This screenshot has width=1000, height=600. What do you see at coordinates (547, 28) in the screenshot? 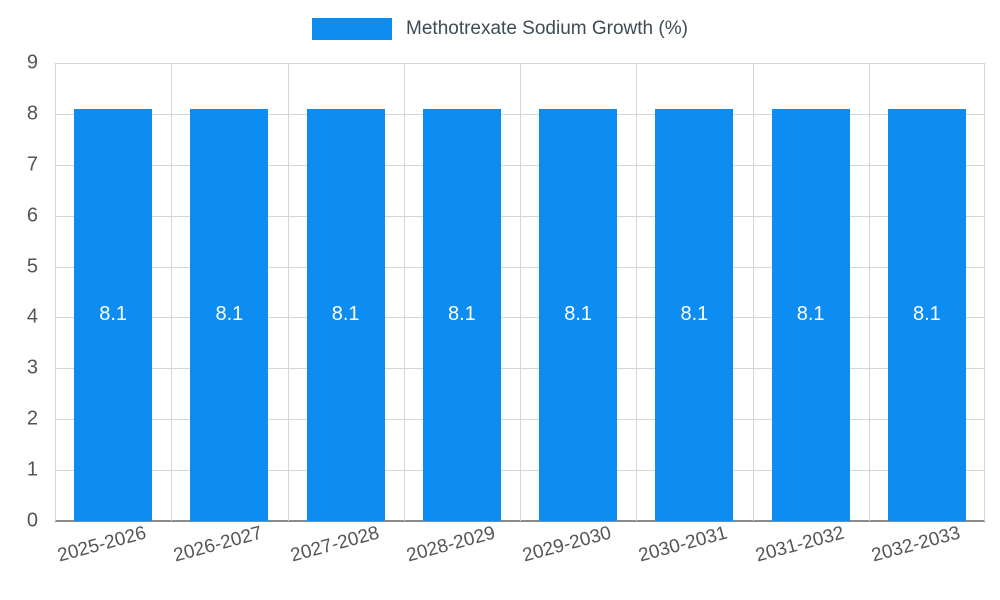
I see `legend-label: Methotrexate Sodium Growth (%)` at bounding box center [547, 28].